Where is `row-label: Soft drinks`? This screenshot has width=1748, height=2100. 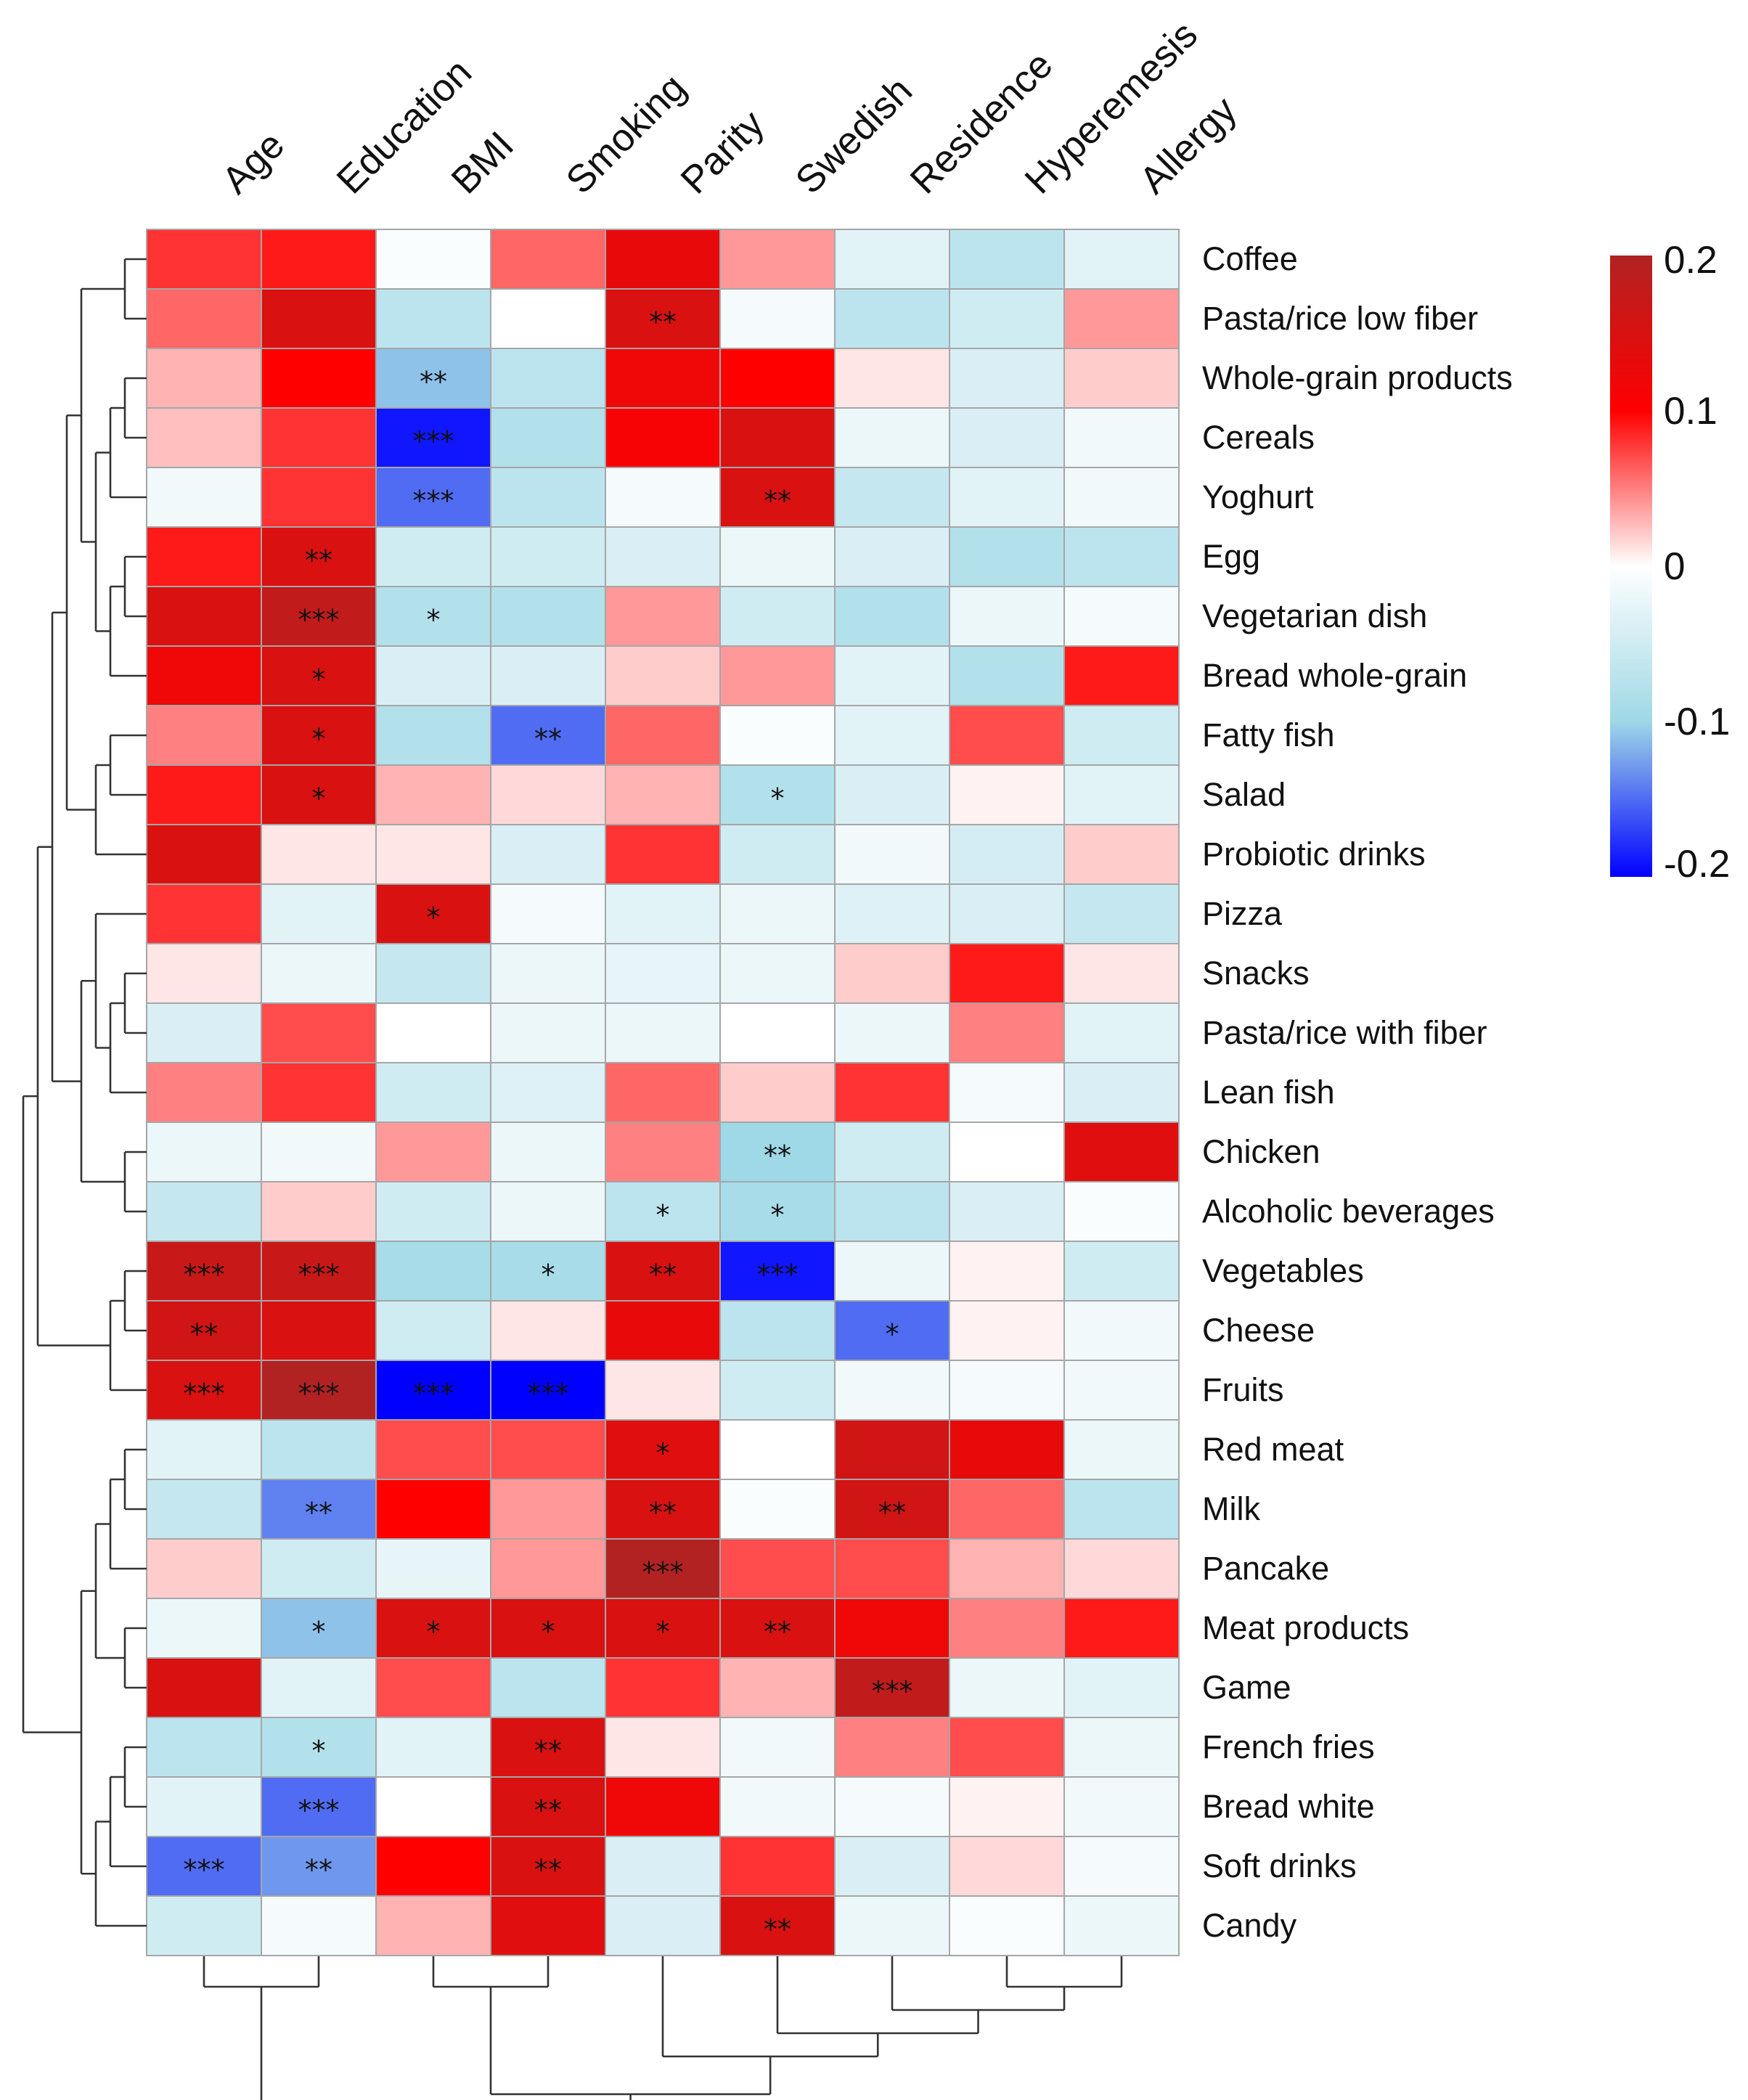 row-label: Soft drinks is located at coordinates (1279, 1865).